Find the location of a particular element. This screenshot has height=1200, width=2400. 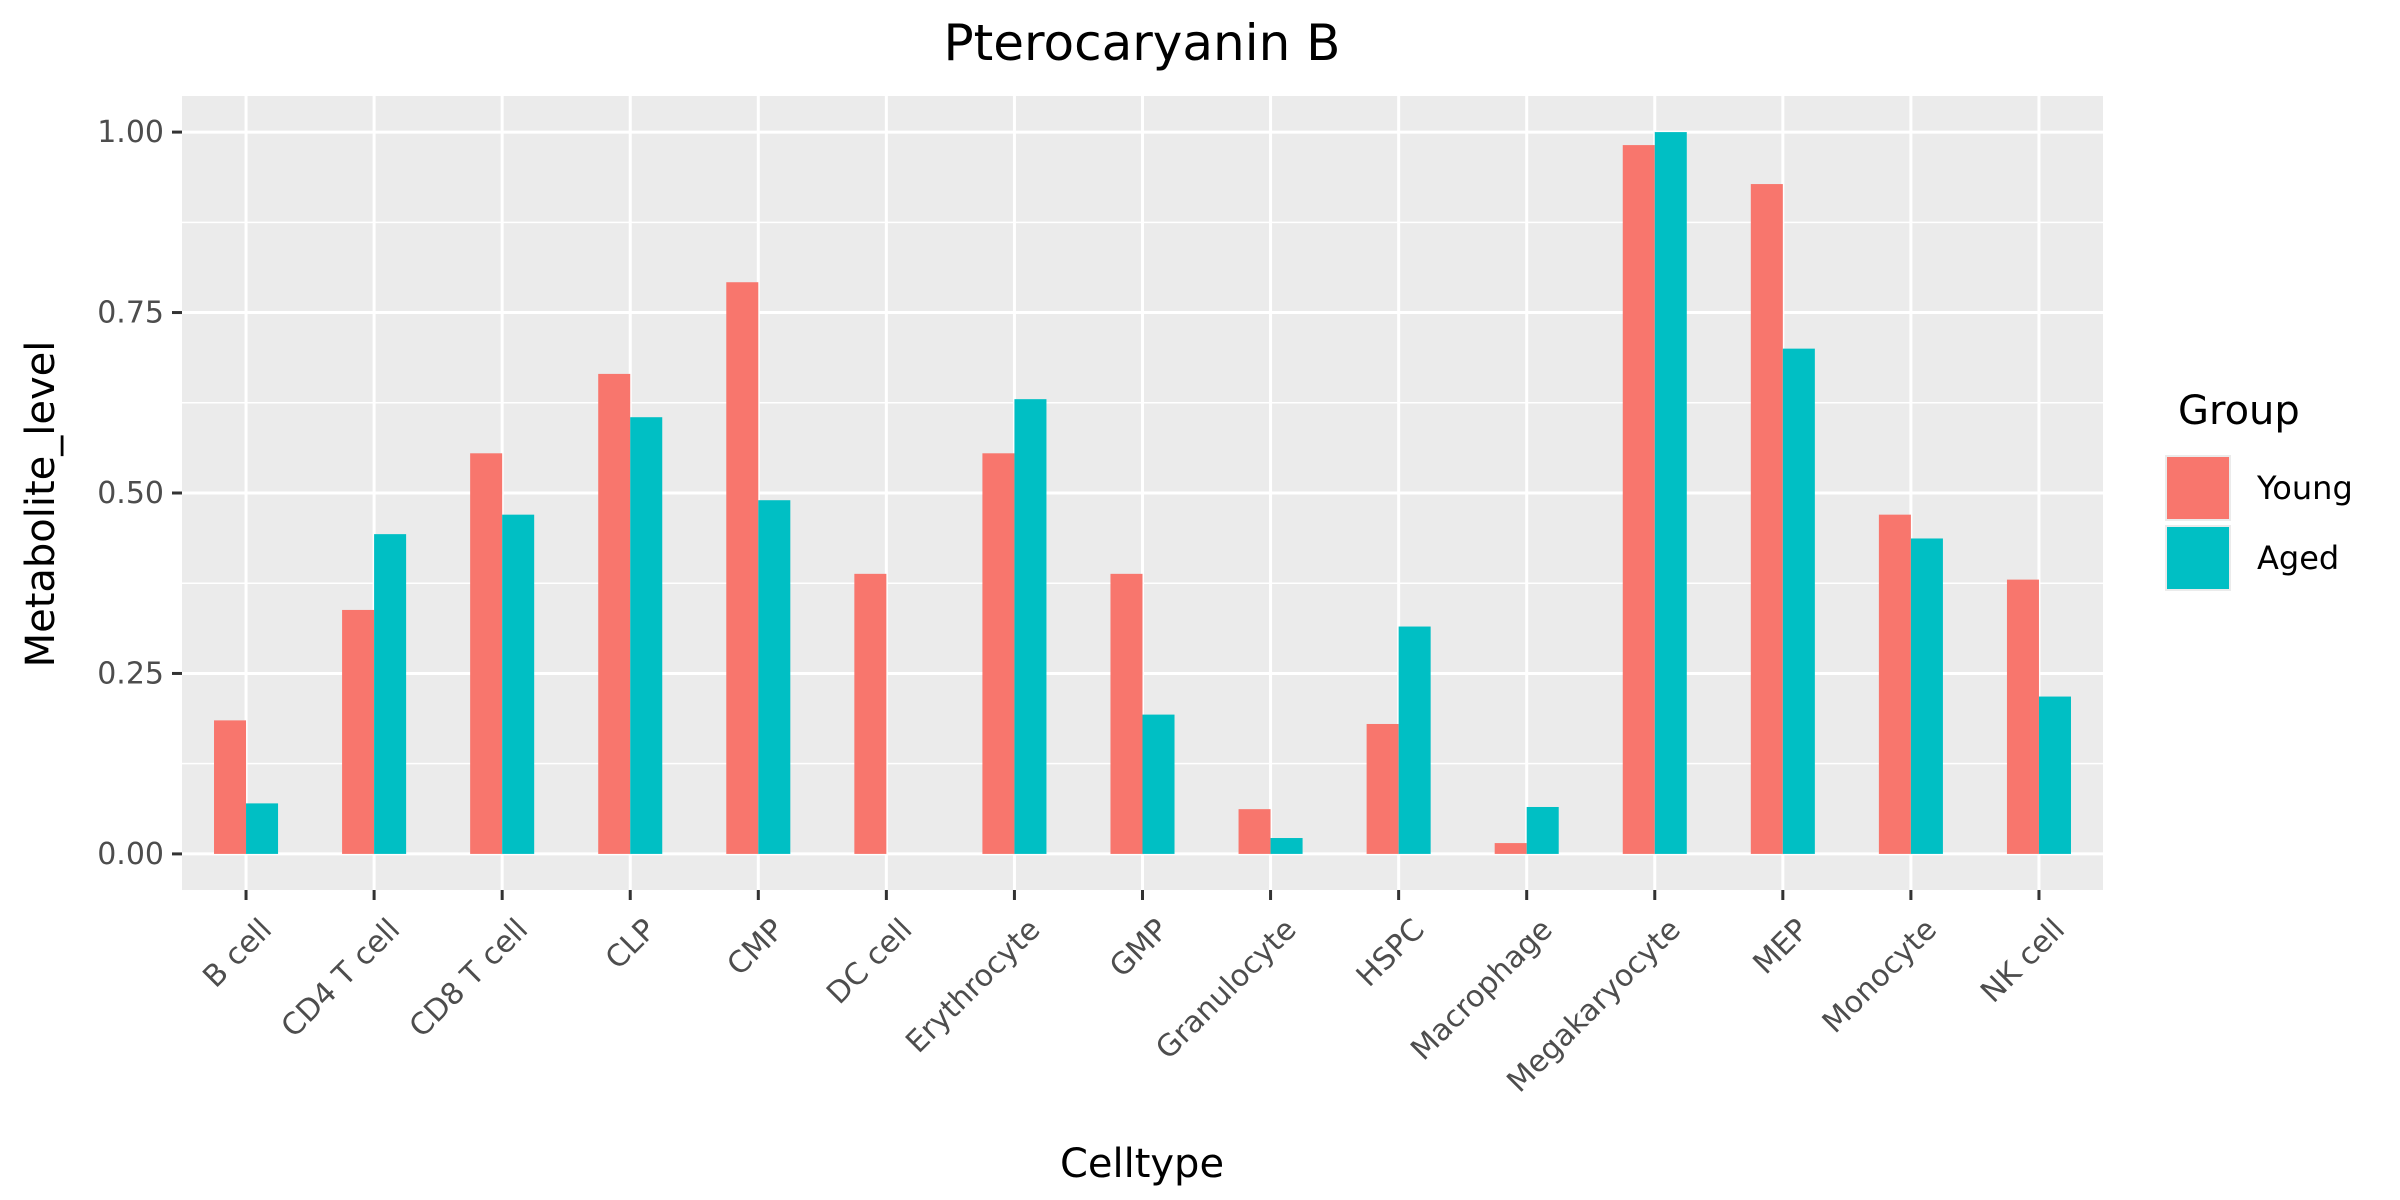

bar-young-mep is located at coordinates (1766, 519).